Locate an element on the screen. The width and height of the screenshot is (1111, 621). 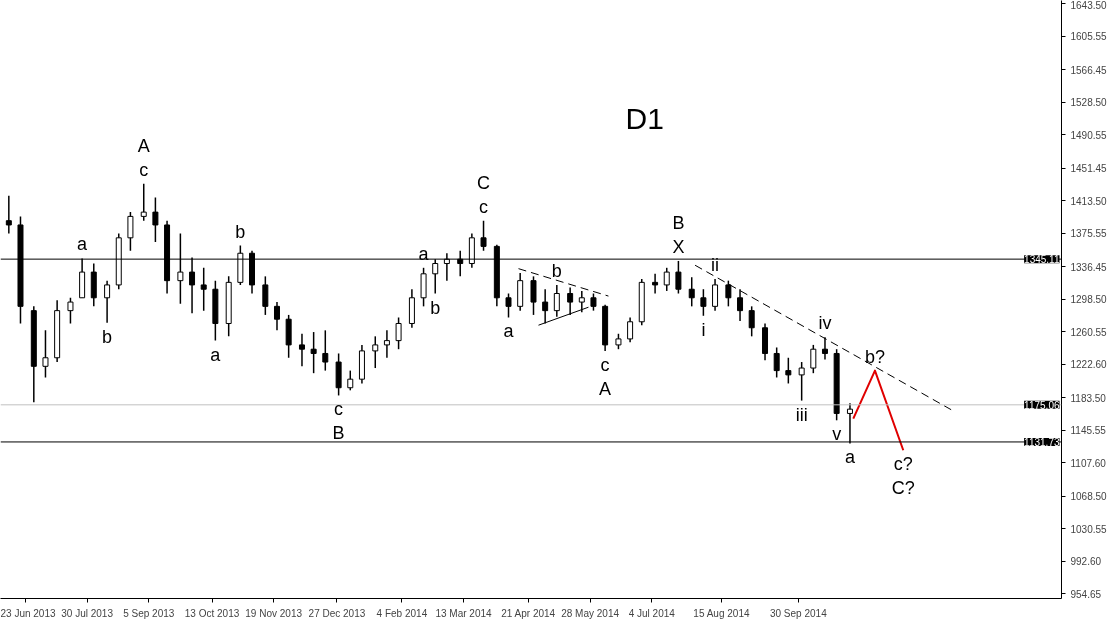
text: D1 is located at coordinates (644, 118).